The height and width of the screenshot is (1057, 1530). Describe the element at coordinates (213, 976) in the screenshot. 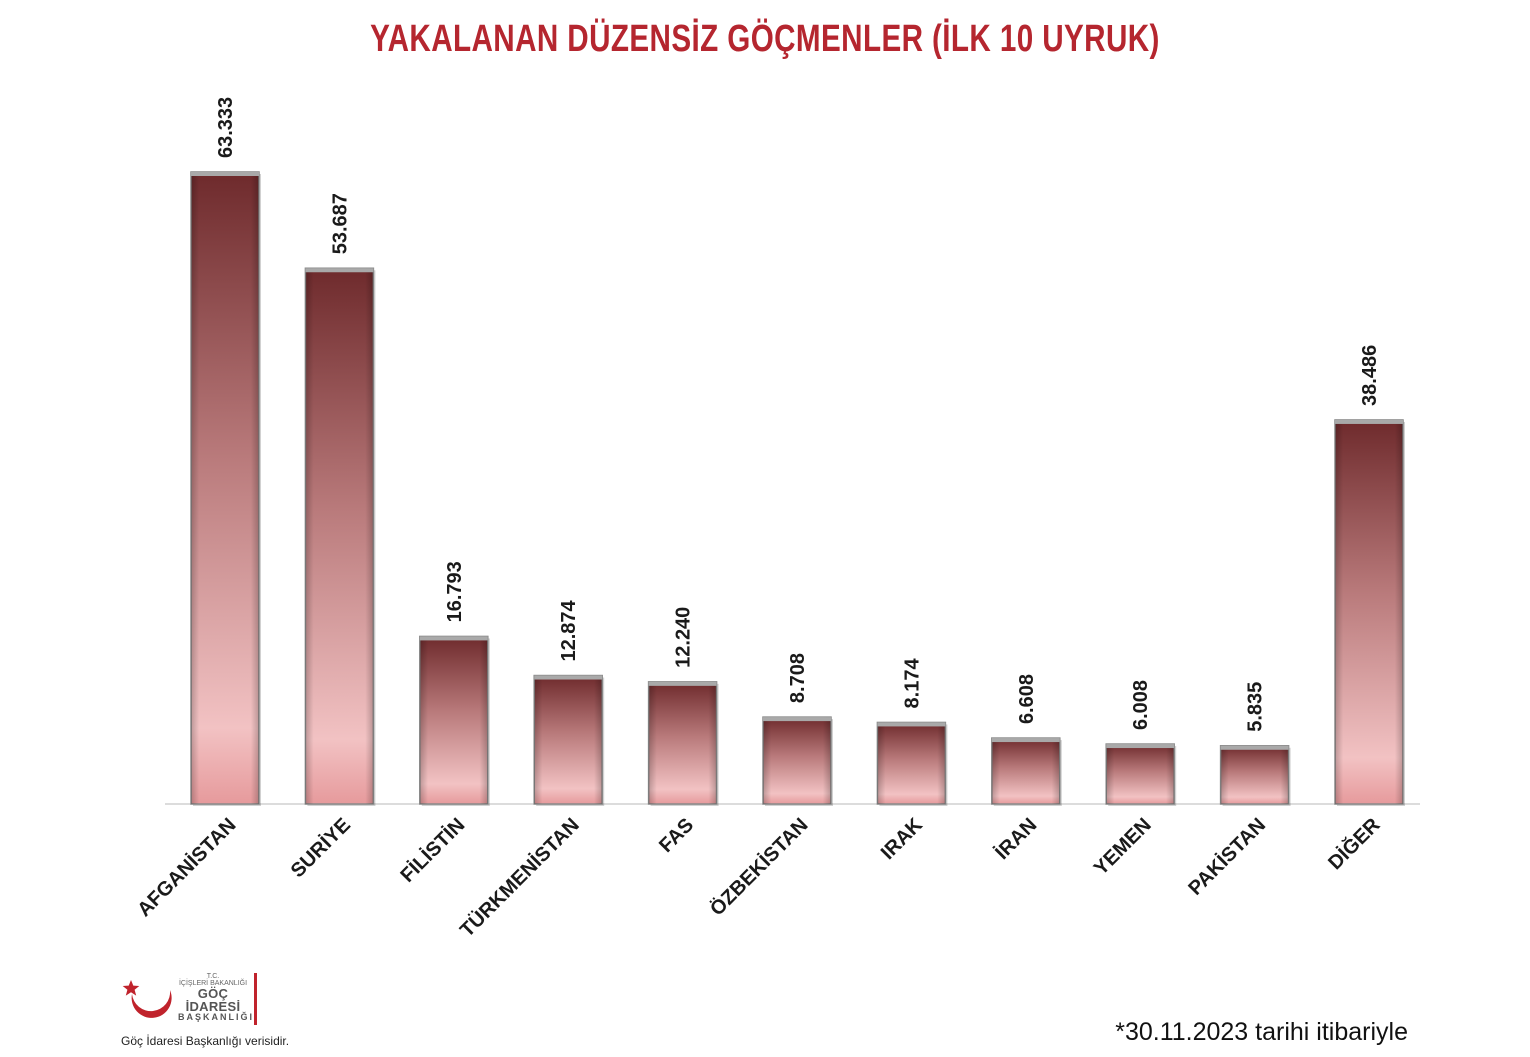

I see `logo-line-tc: T.C.` at that location.